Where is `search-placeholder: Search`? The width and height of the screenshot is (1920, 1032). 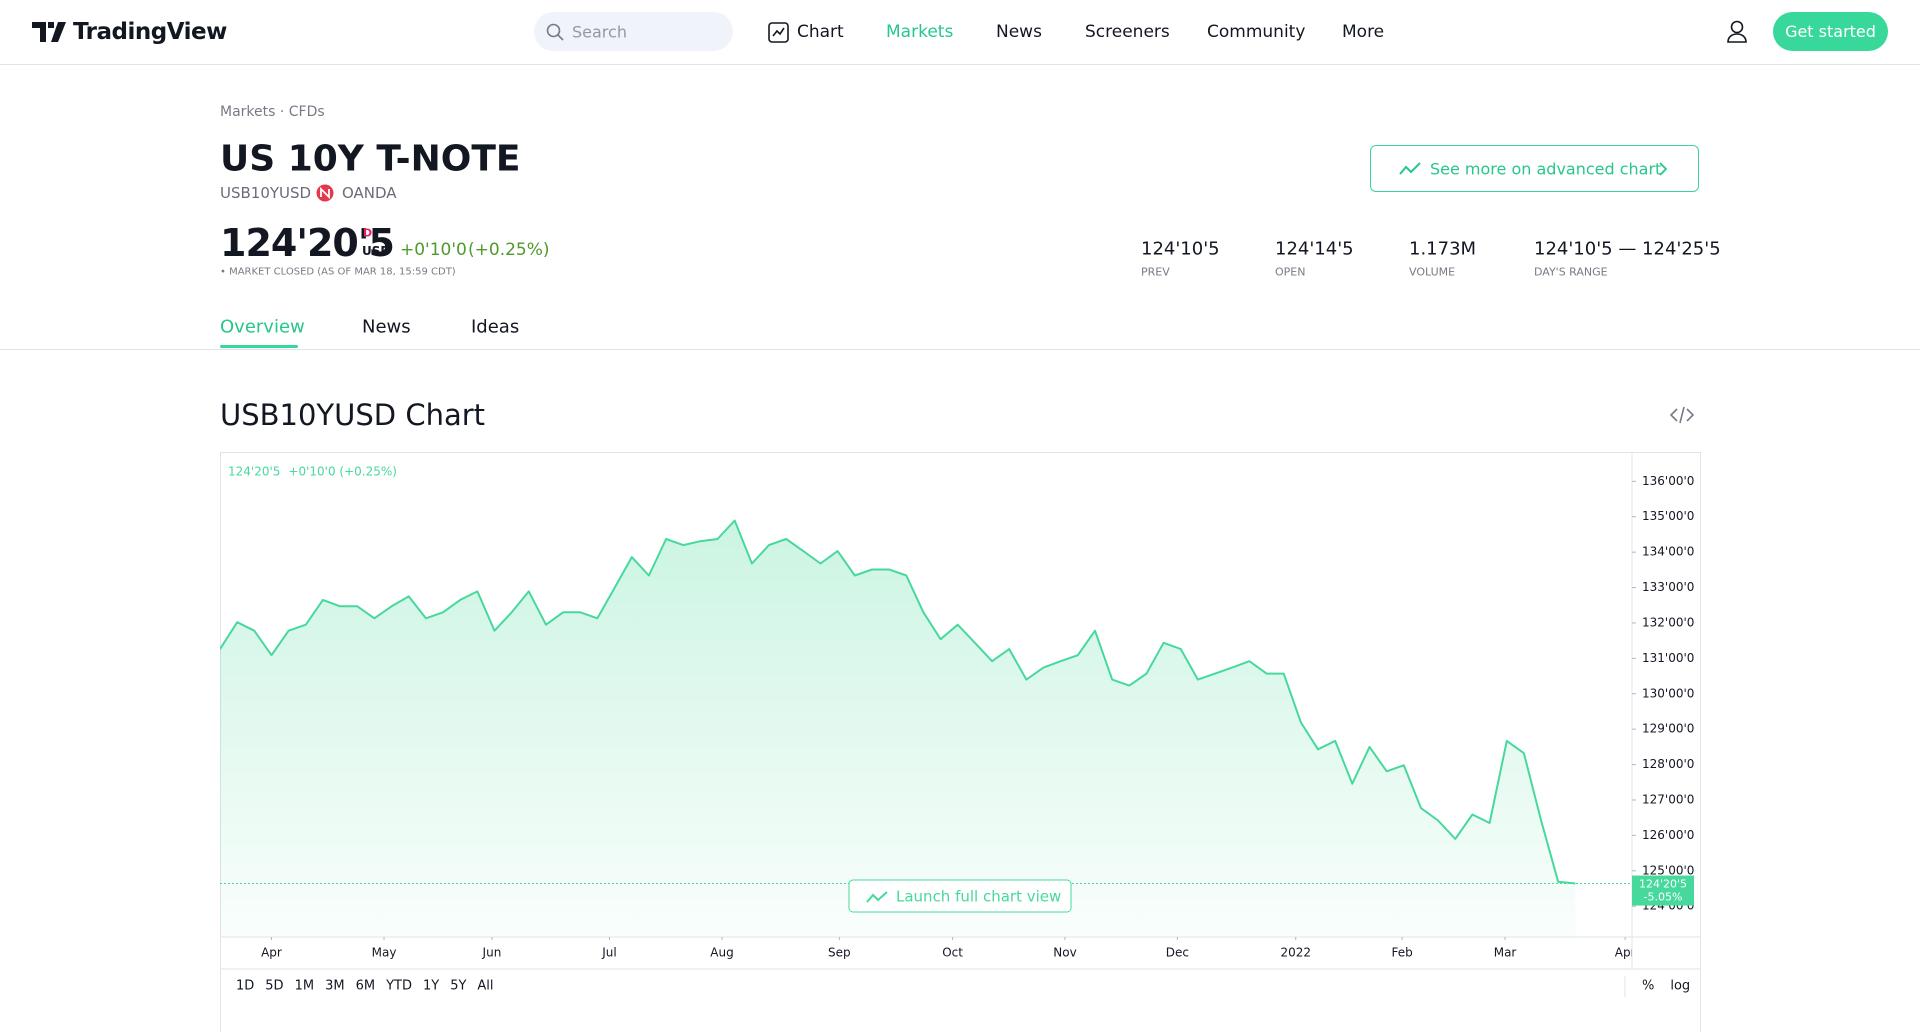 search-placeholder: Search is located at coordinates (599, 32).